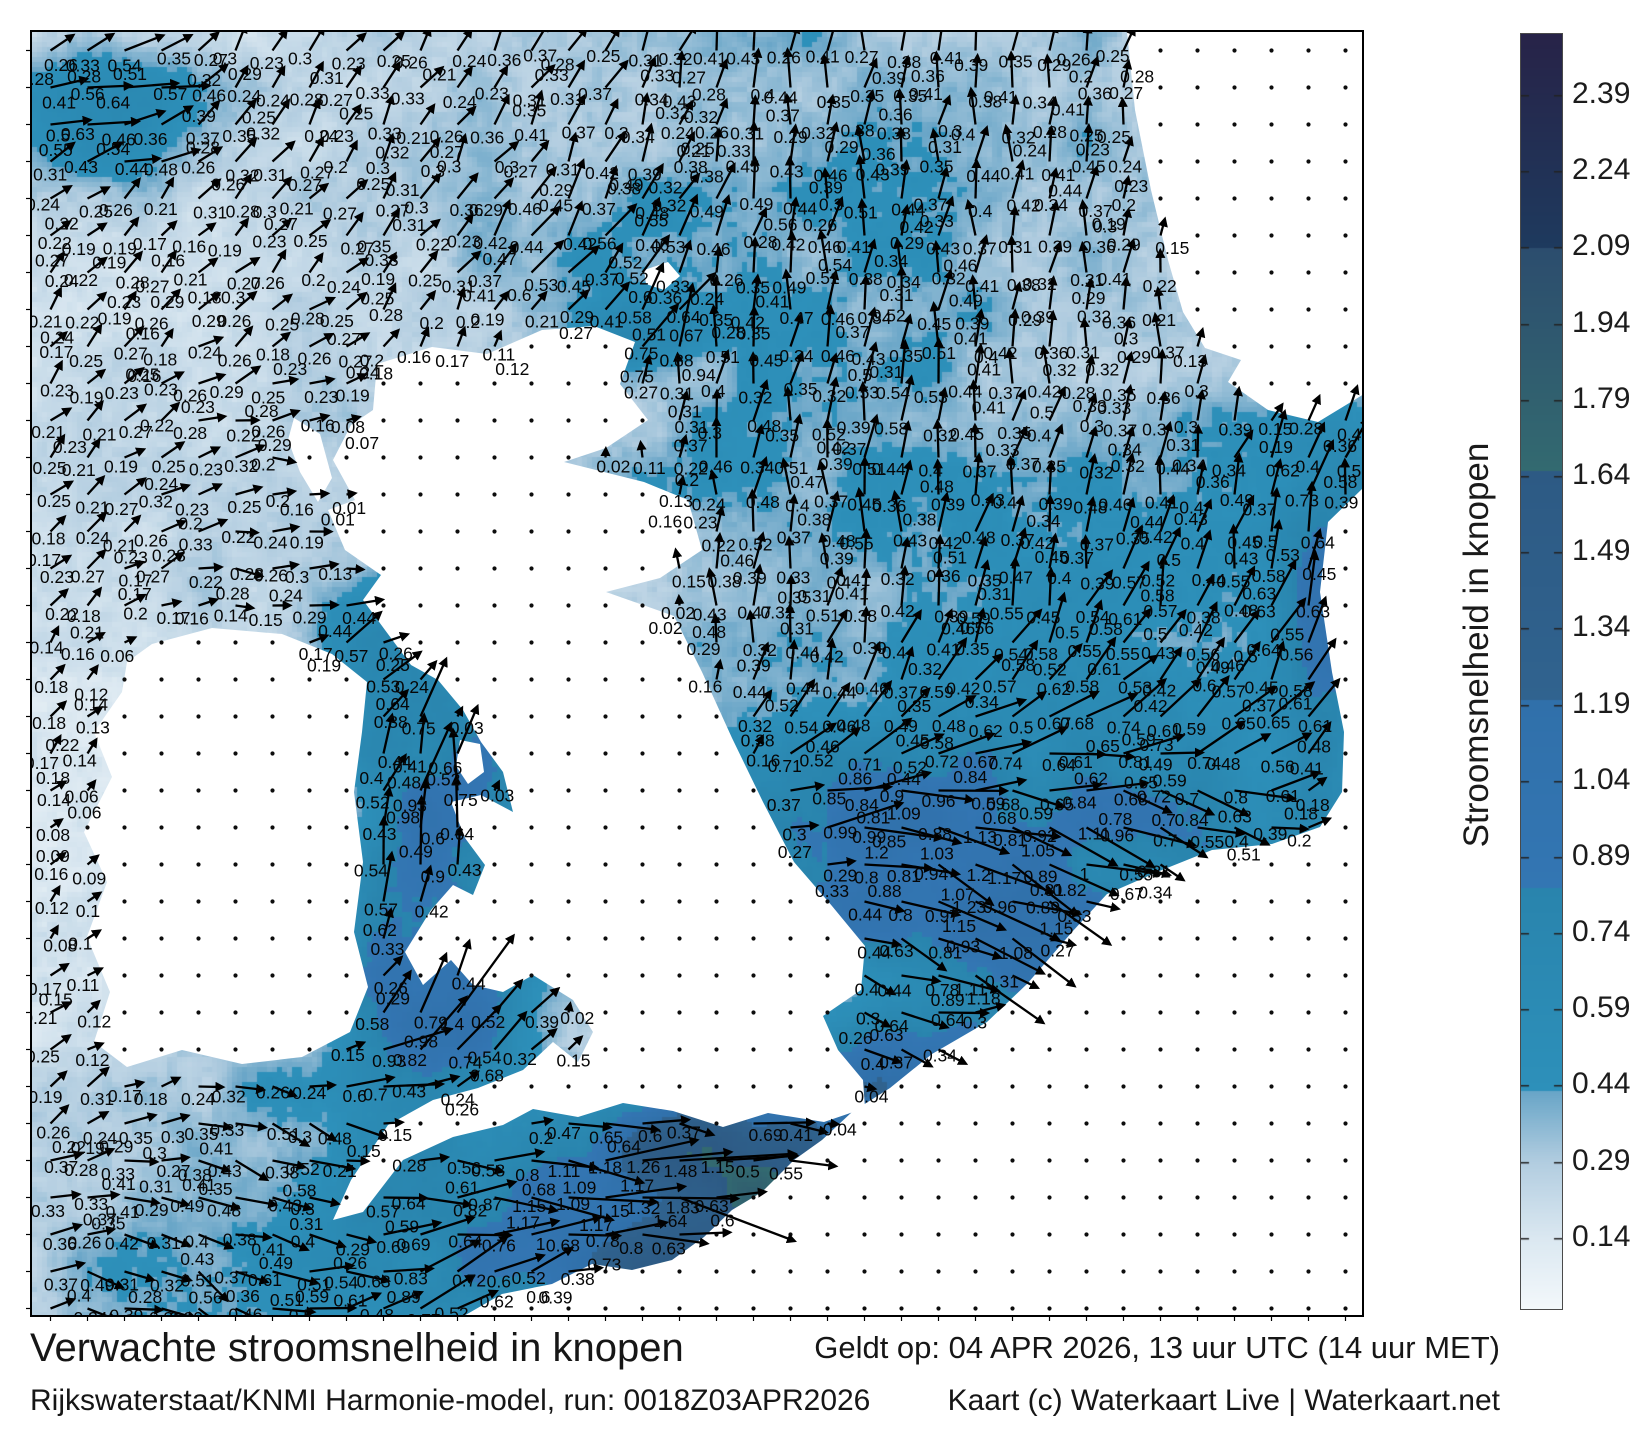 Image resolution: width=1650 pixels, height=1450 pixels. Describe the element at coordinates (48, 1211) in the screenshot. I see `current-value-label: 0.33` at that location.